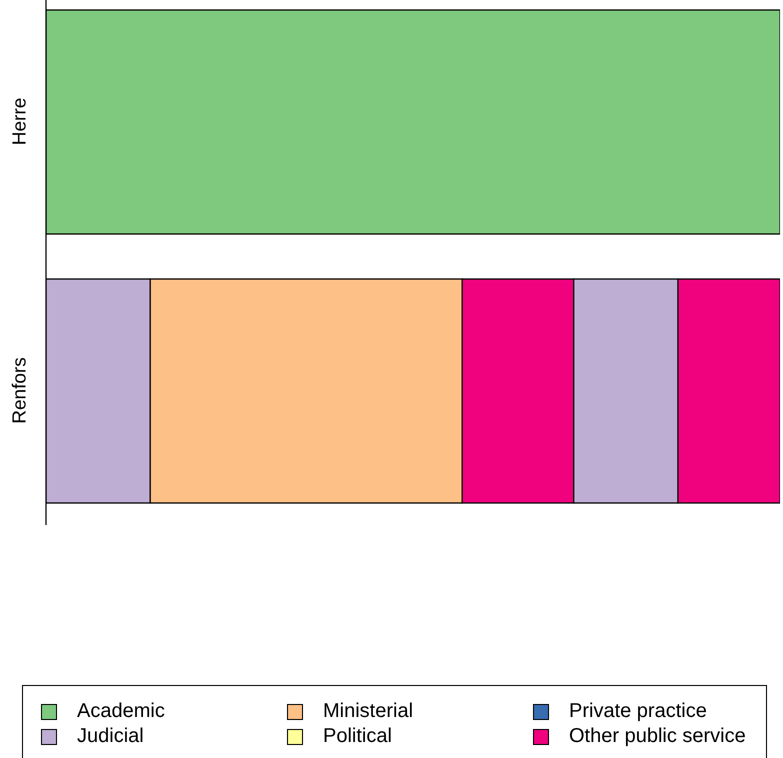  Describe the element at coordinates (121, 711) in the screenshot. I see `legend-label: Academic` at that location.